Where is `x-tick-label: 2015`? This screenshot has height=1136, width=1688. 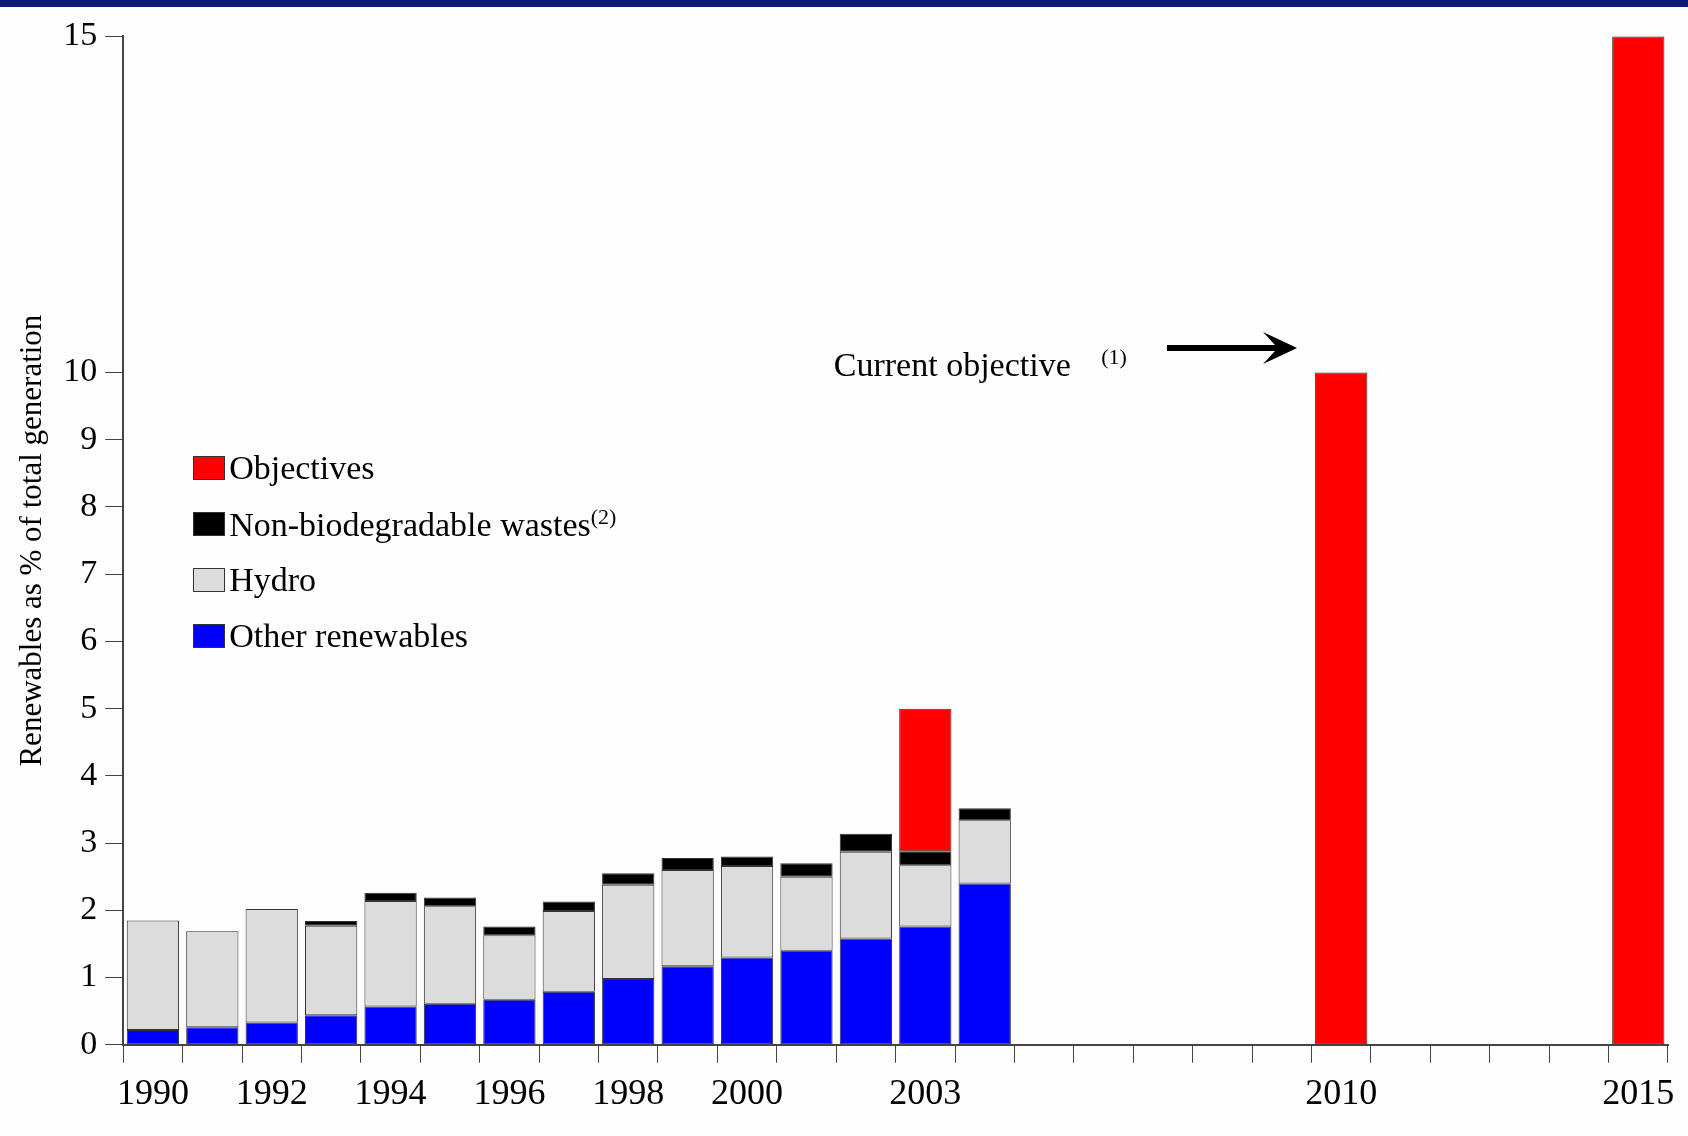 x-tick-label: 2015 is located at coordinates (1638, 1091).